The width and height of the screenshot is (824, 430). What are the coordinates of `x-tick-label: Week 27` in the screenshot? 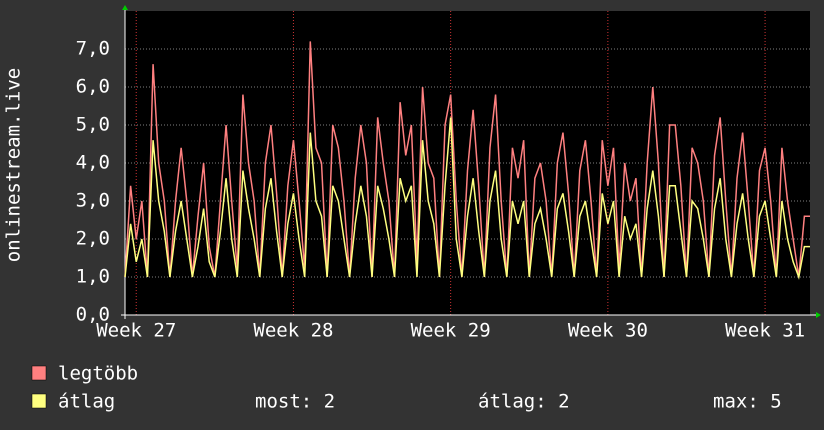 It's located at (136, 331).